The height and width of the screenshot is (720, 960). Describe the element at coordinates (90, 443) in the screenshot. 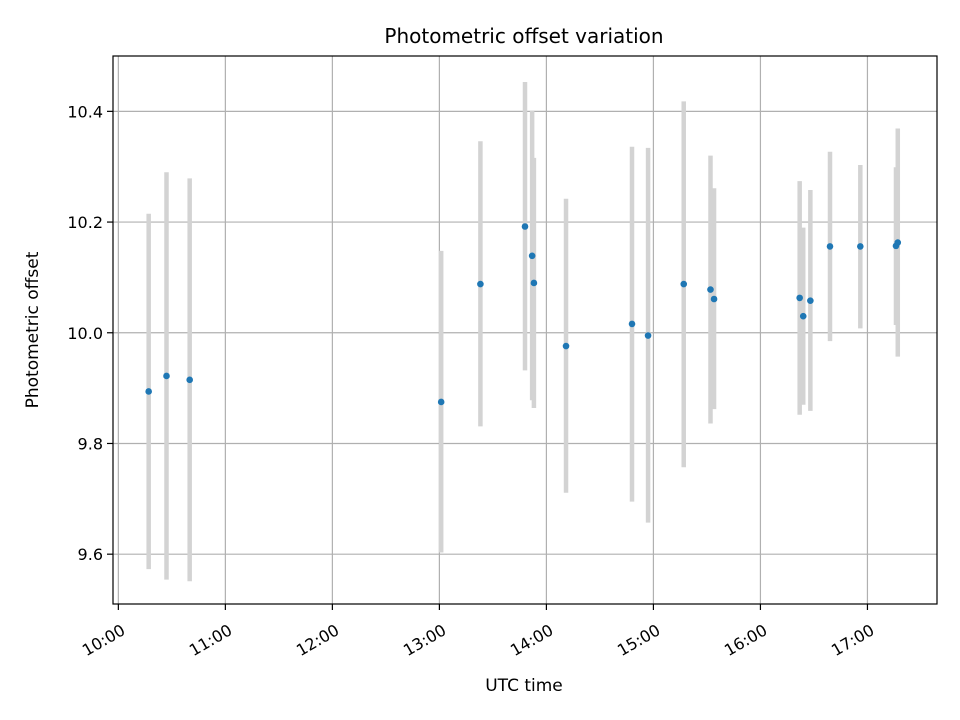

I see `y-tick-label: 9.8` at that location.